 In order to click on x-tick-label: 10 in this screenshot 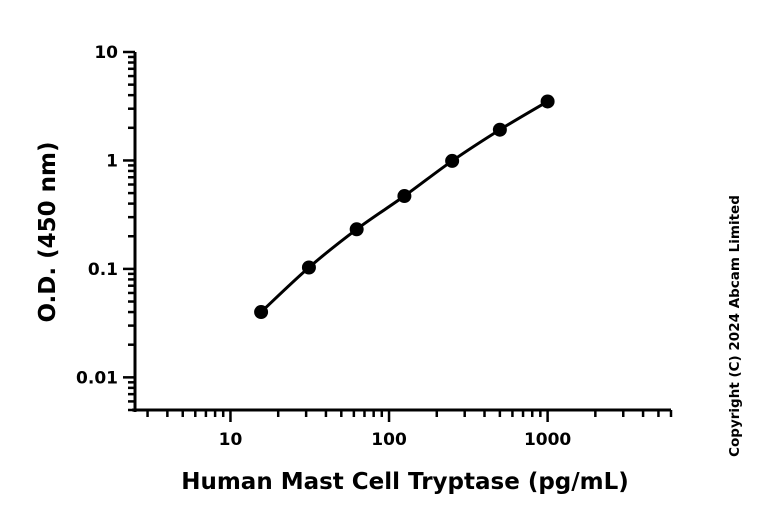, I will do `click(231, 440)`.